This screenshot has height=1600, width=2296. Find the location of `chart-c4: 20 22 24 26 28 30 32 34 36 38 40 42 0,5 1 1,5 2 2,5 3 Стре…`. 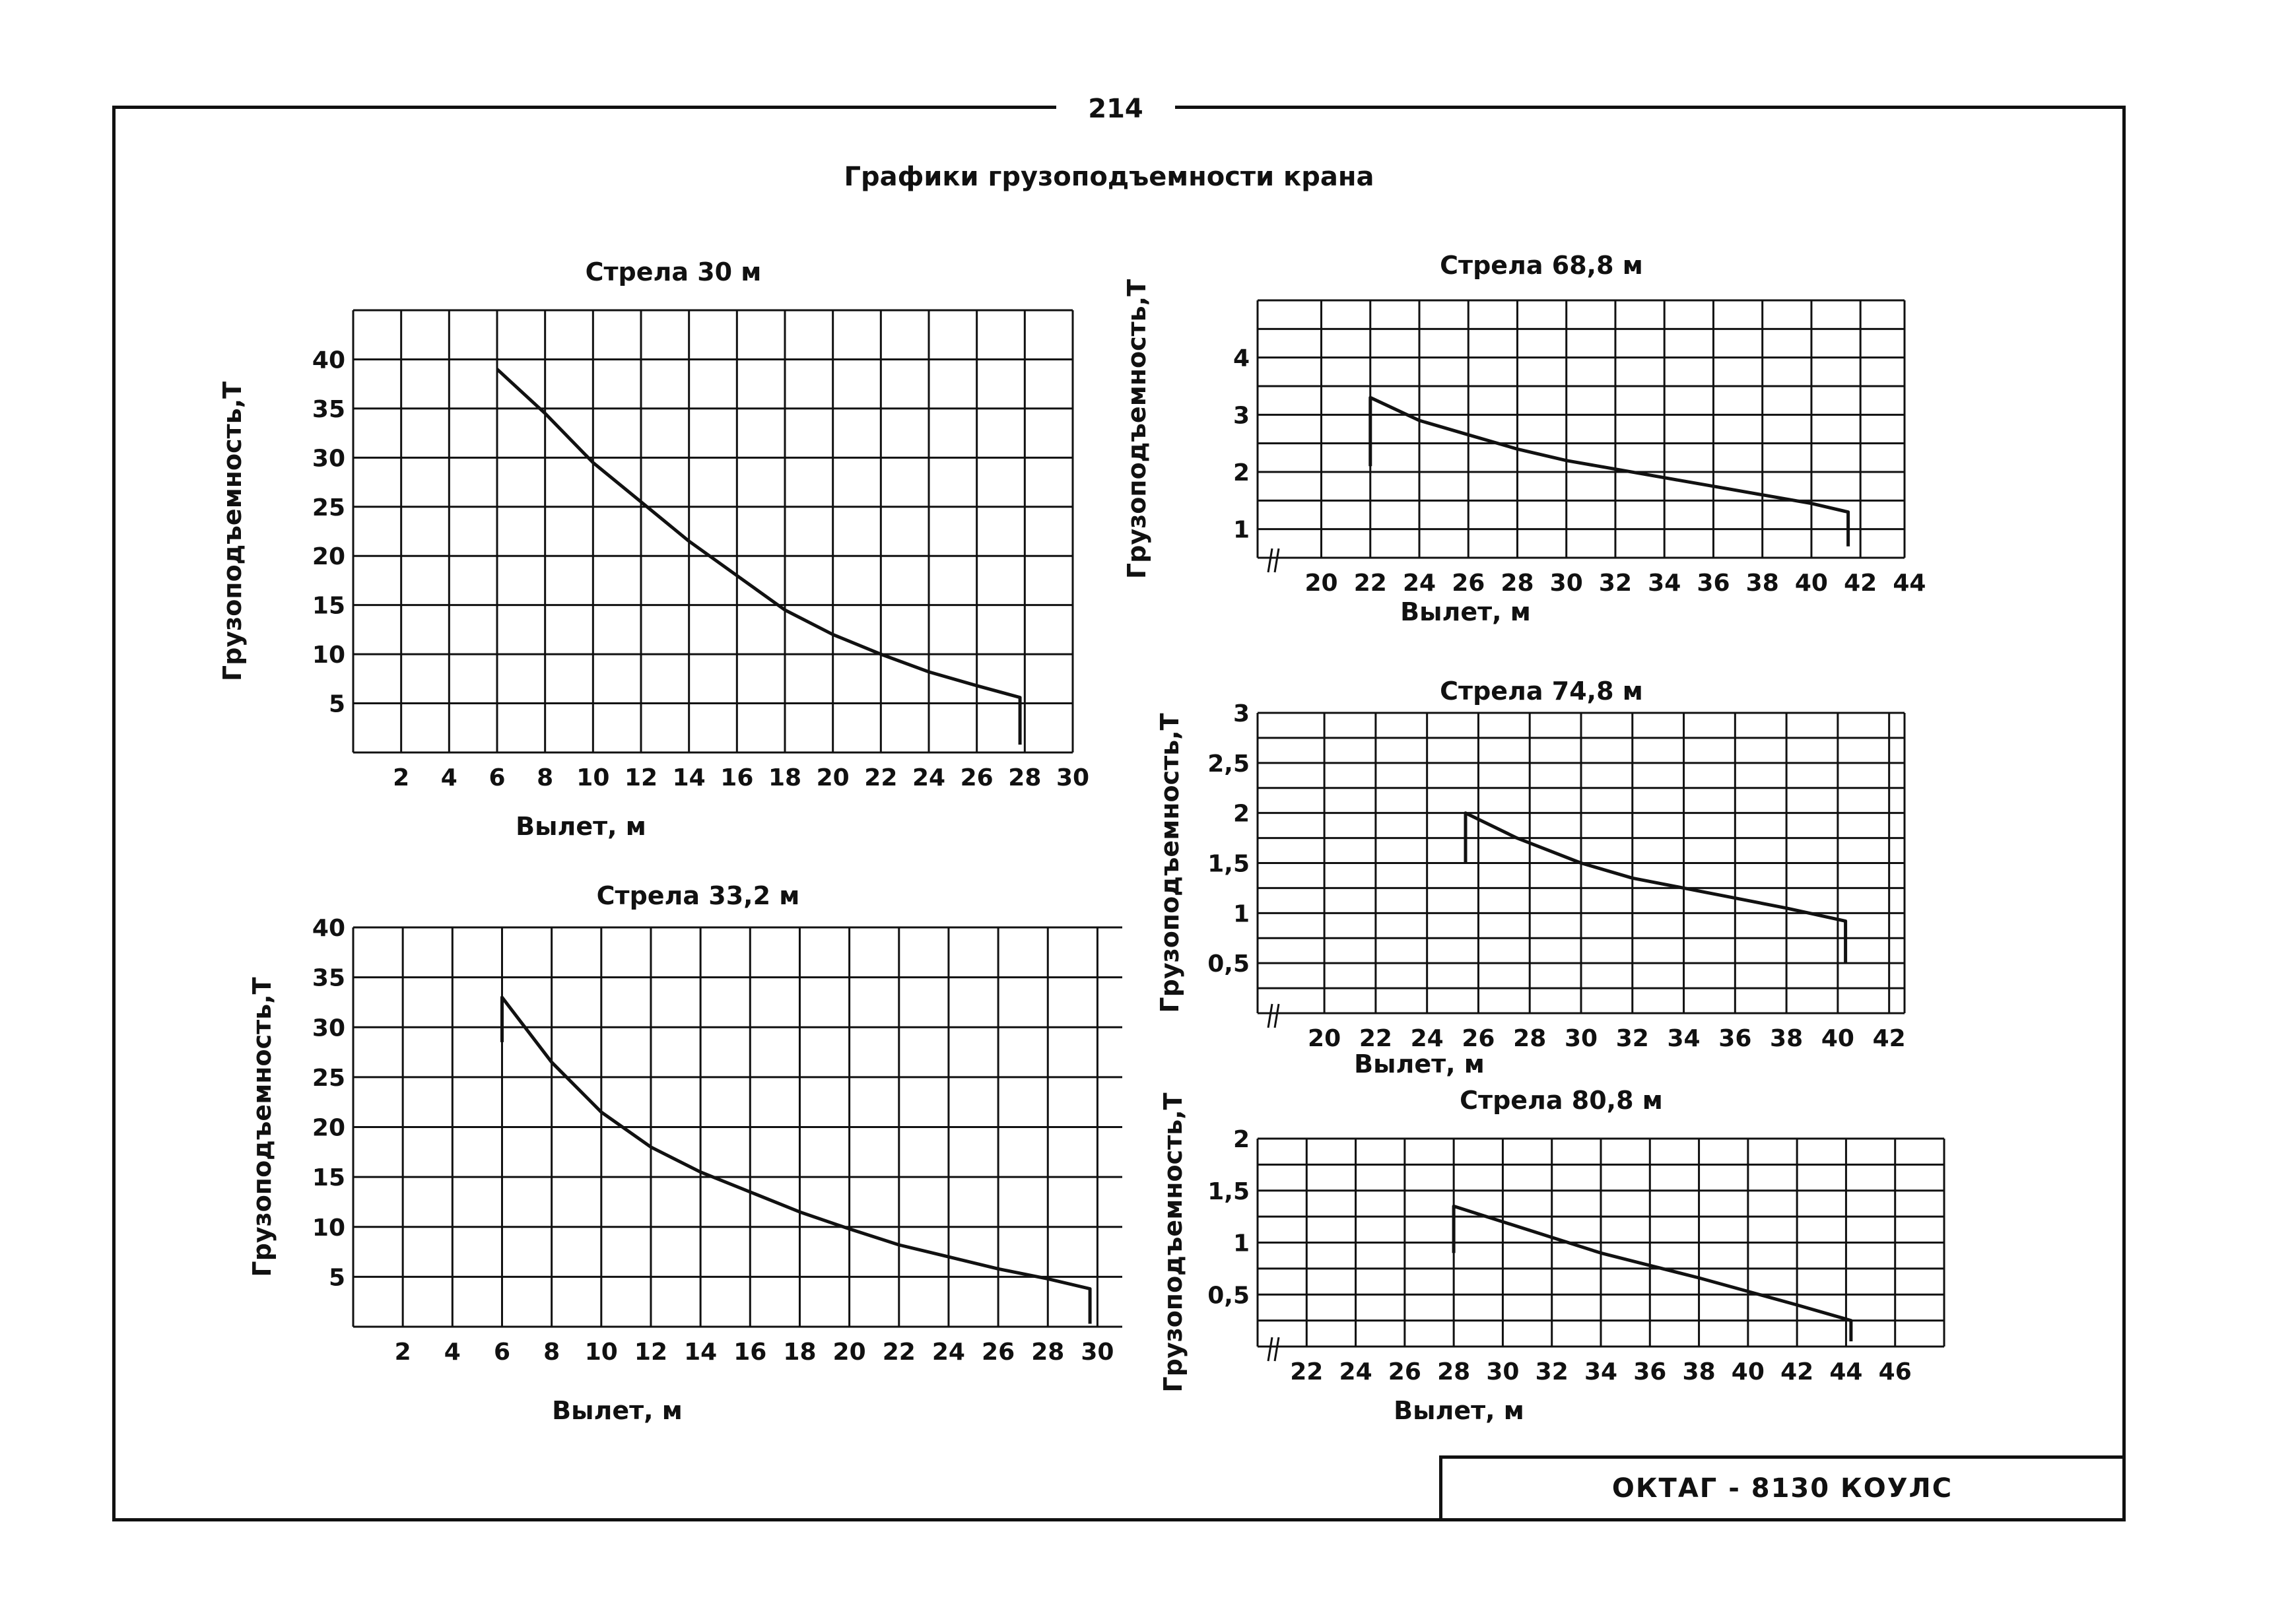

chart-c4: 20 22 24 26 28 30 32 34 36 38 40 42 0,5 1 1,5 2 2,5 3 Стре… is located at coordinates (1530, 878).